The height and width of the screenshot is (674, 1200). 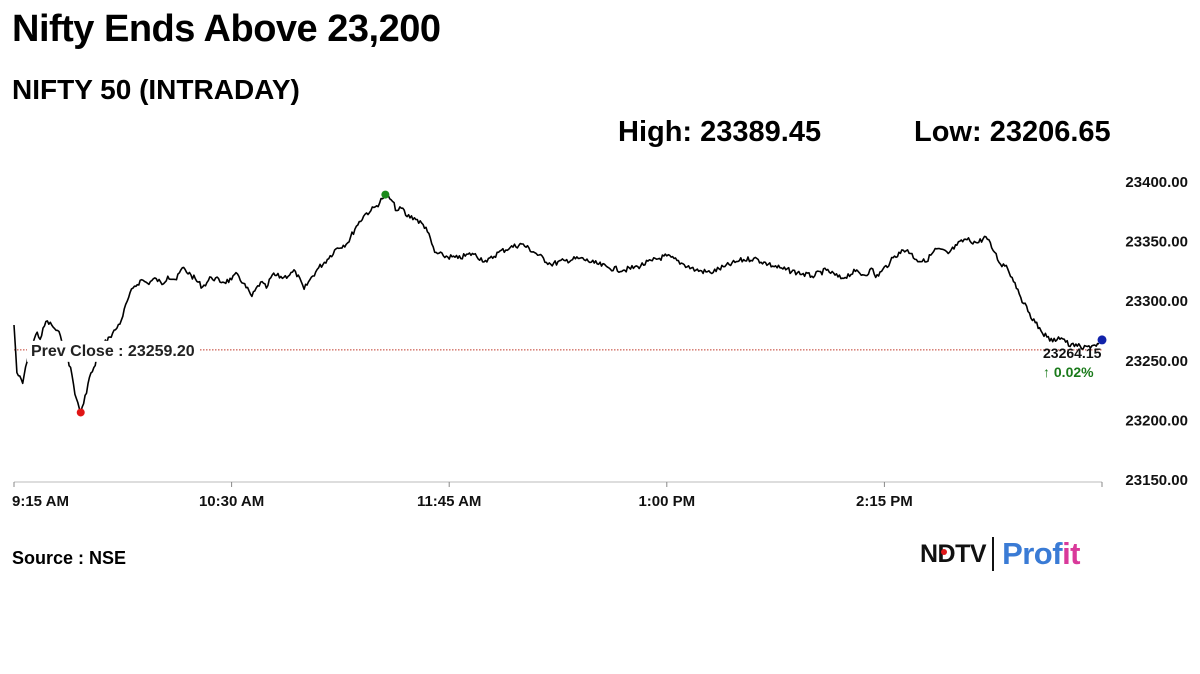 I want to click on low-marker, so click(x=80, y=412).